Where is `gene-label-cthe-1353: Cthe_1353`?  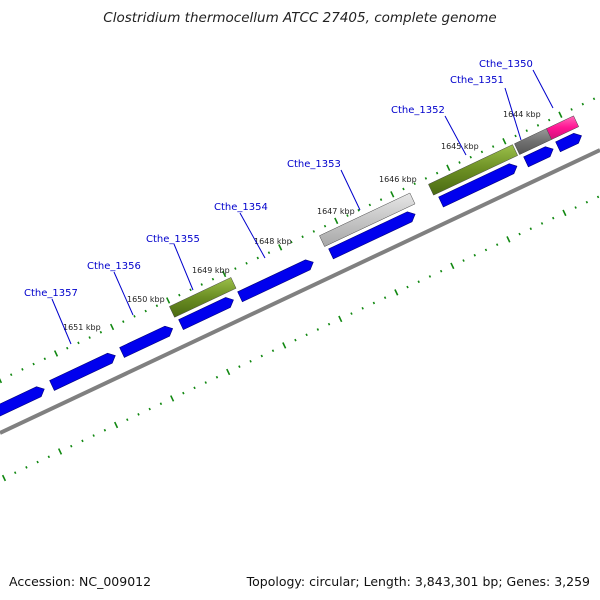 gene-label-cthe-1353: Cthe_1353 is located at coordinates (314, 164).